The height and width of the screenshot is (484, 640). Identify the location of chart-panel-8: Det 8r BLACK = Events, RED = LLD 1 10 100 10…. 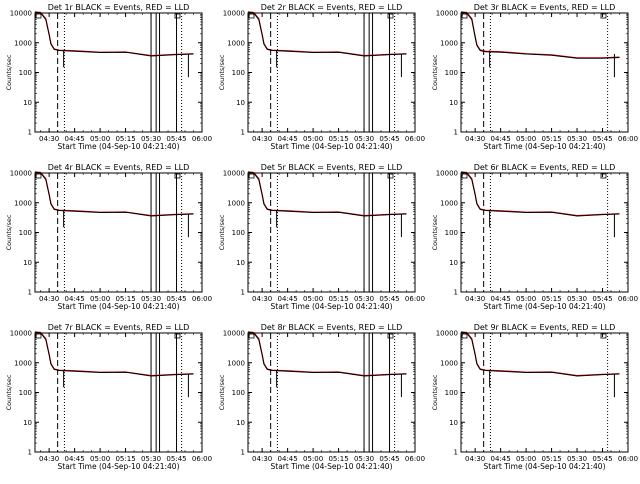
(321, 397).